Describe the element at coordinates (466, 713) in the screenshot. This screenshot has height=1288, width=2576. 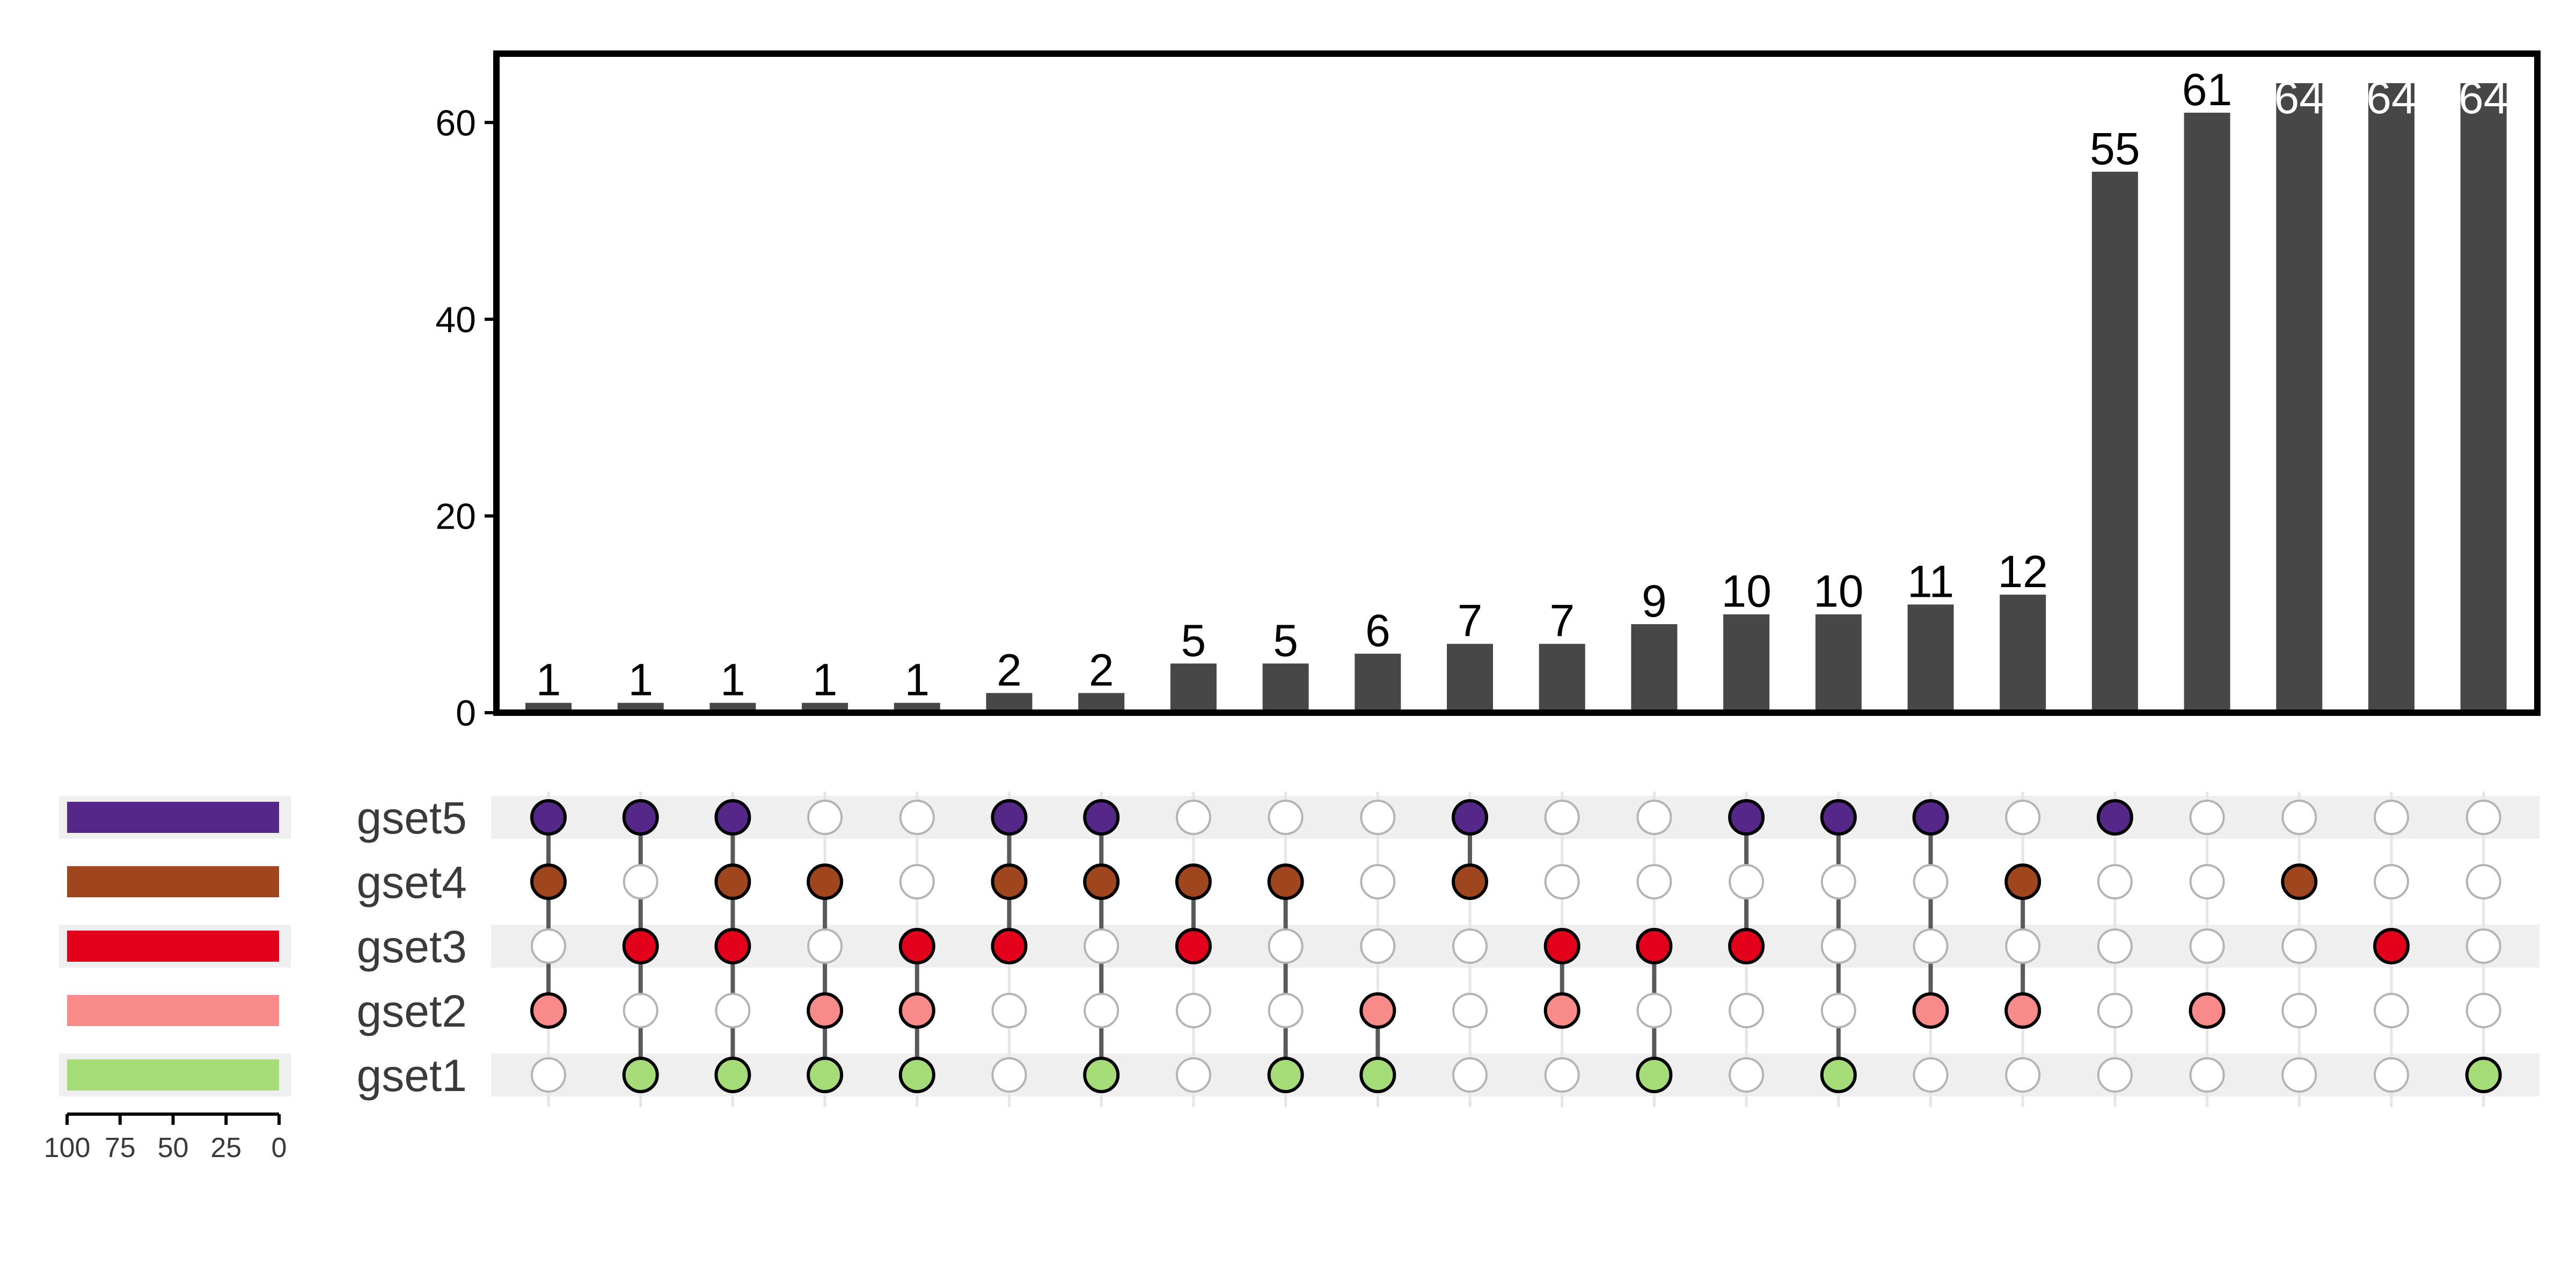
I see `y-tick-label: 0` at that location.